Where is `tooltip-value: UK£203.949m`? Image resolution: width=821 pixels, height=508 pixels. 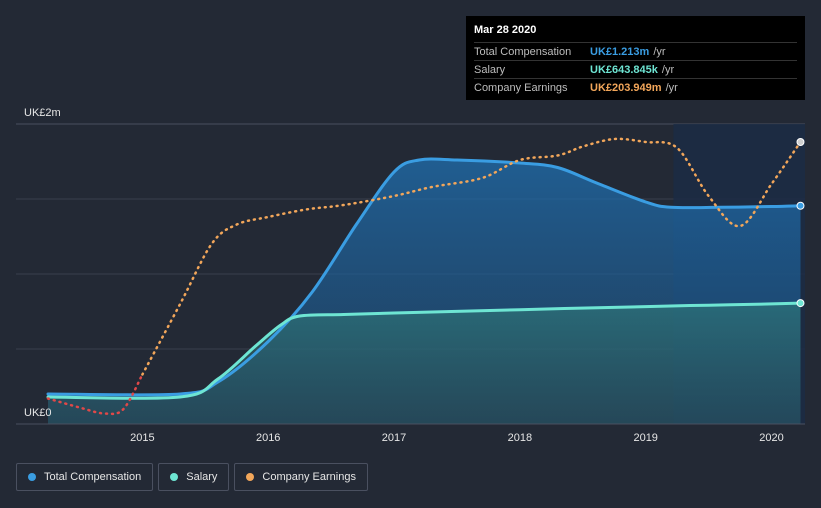
tooltip-value: UK£203.949m is located at coordinates (626, 87).